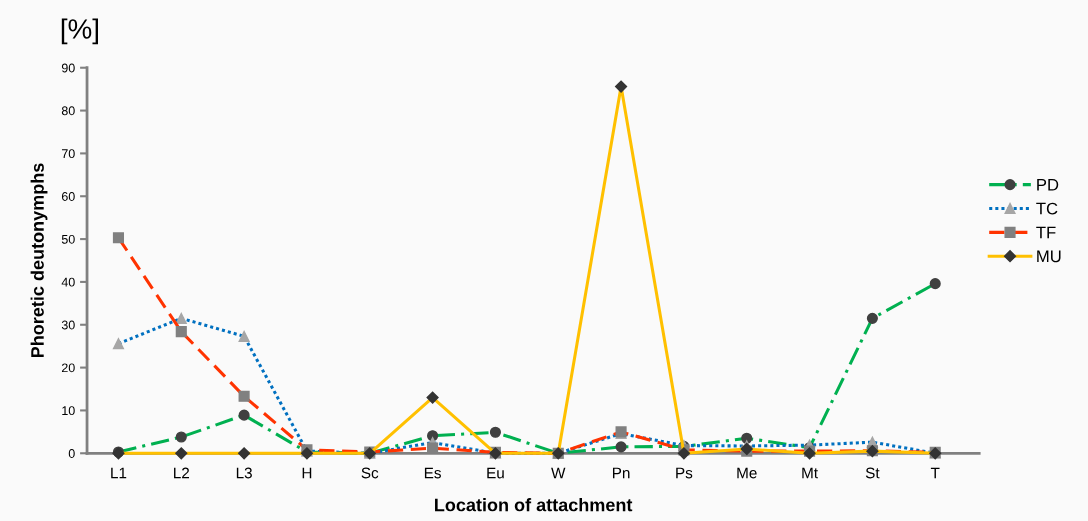 The image size is (1088, 521). Describe the element at coordinates (71, 453) in the screenshot. I see `y-tick-label: 0` at that location.